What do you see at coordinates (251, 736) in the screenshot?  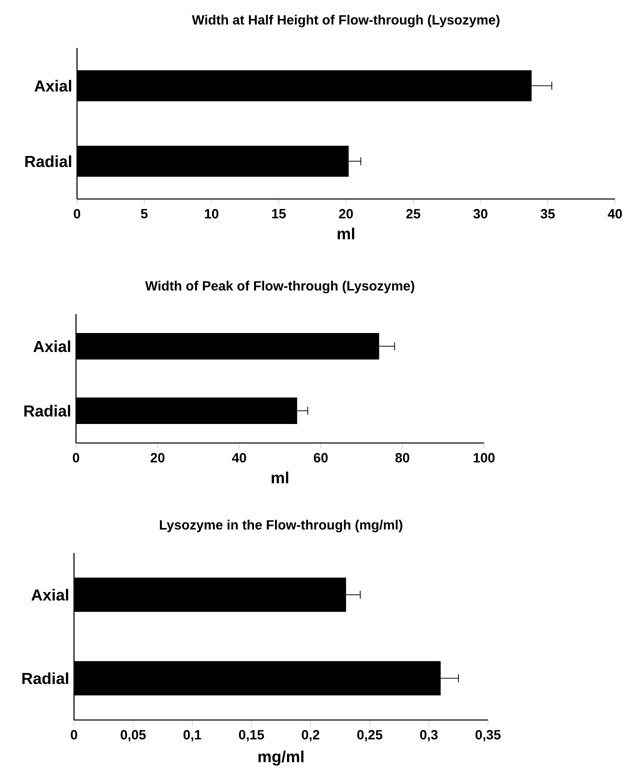 I see `x-tick-label: 0,15` at bounding box center [251, 736].